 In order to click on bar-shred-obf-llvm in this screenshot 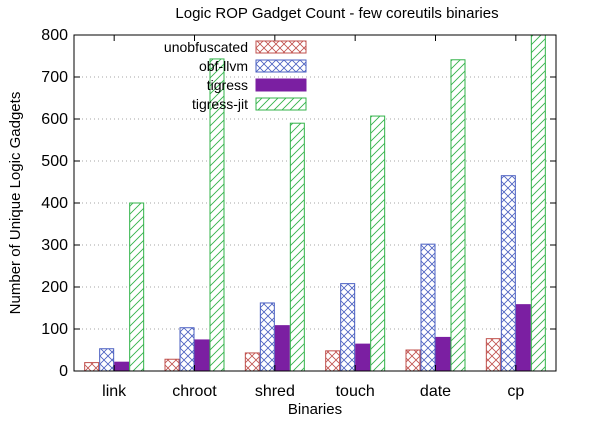, I will do `click(267, 337)`.